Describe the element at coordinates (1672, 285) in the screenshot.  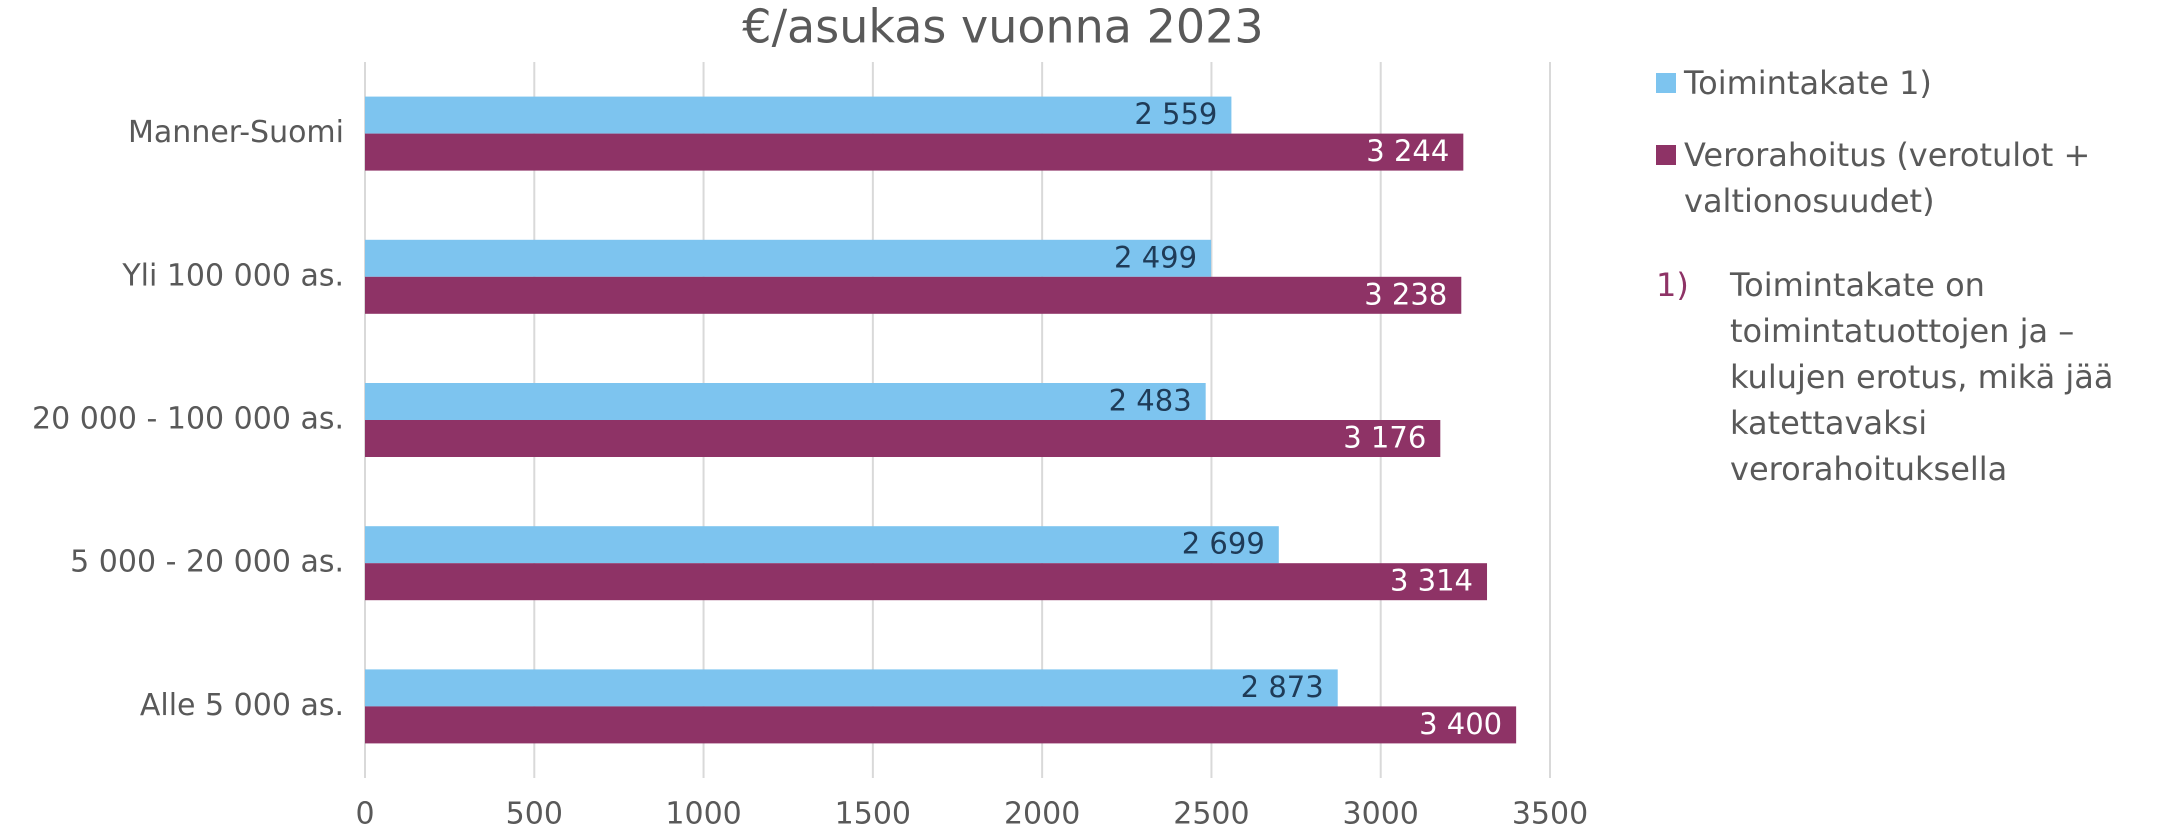
I see `note-marker: 1)` at that location.